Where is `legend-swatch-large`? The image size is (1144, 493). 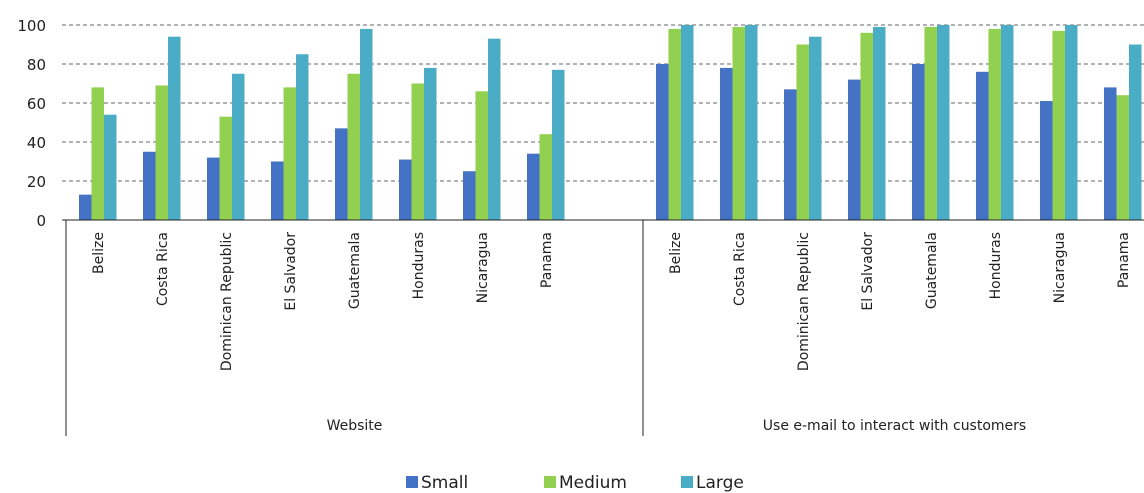
legend-swatch-large is located at coordinates (687, 482).